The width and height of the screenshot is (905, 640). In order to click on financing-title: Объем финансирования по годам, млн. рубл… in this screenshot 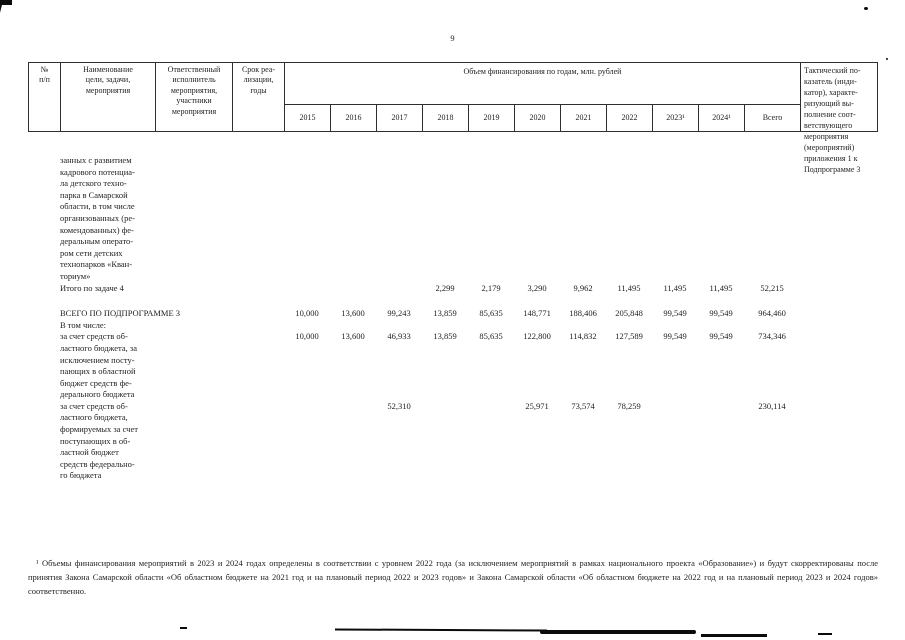, I will do `click(542, 84)`.